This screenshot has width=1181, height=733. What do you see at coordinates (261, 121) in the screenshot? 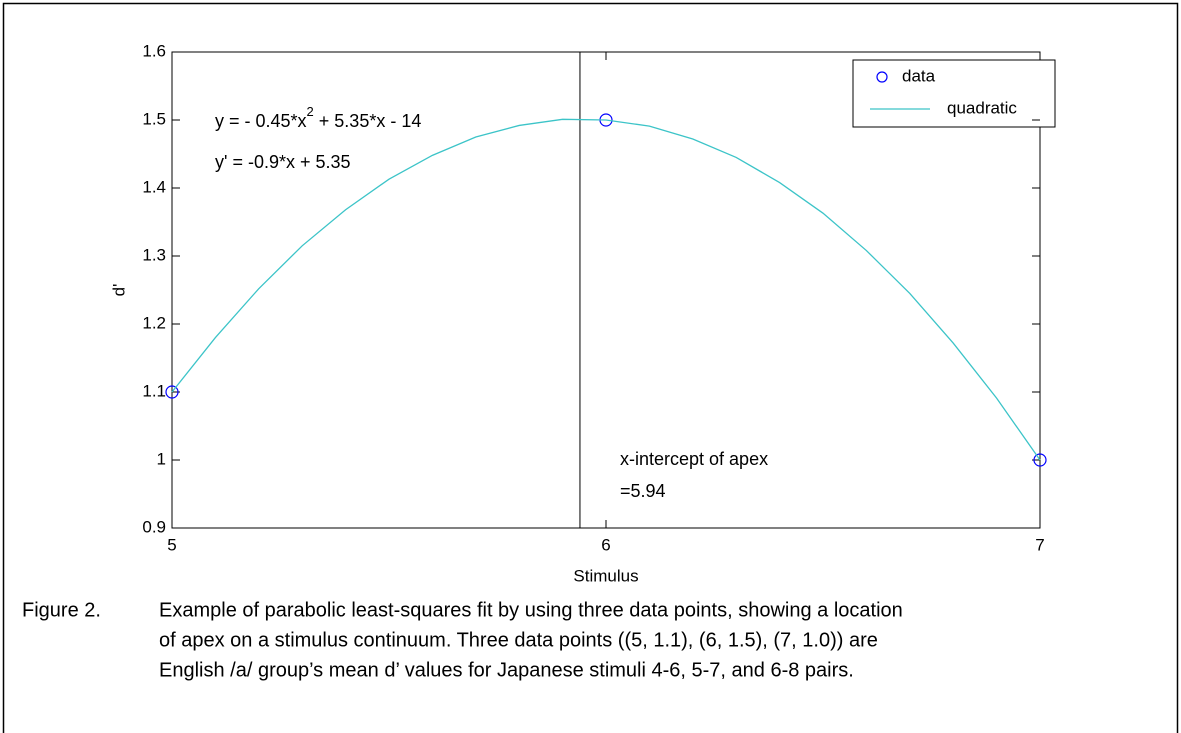
I see `equation-text: y = - 0.45*x` at bounding box center [261, 121].